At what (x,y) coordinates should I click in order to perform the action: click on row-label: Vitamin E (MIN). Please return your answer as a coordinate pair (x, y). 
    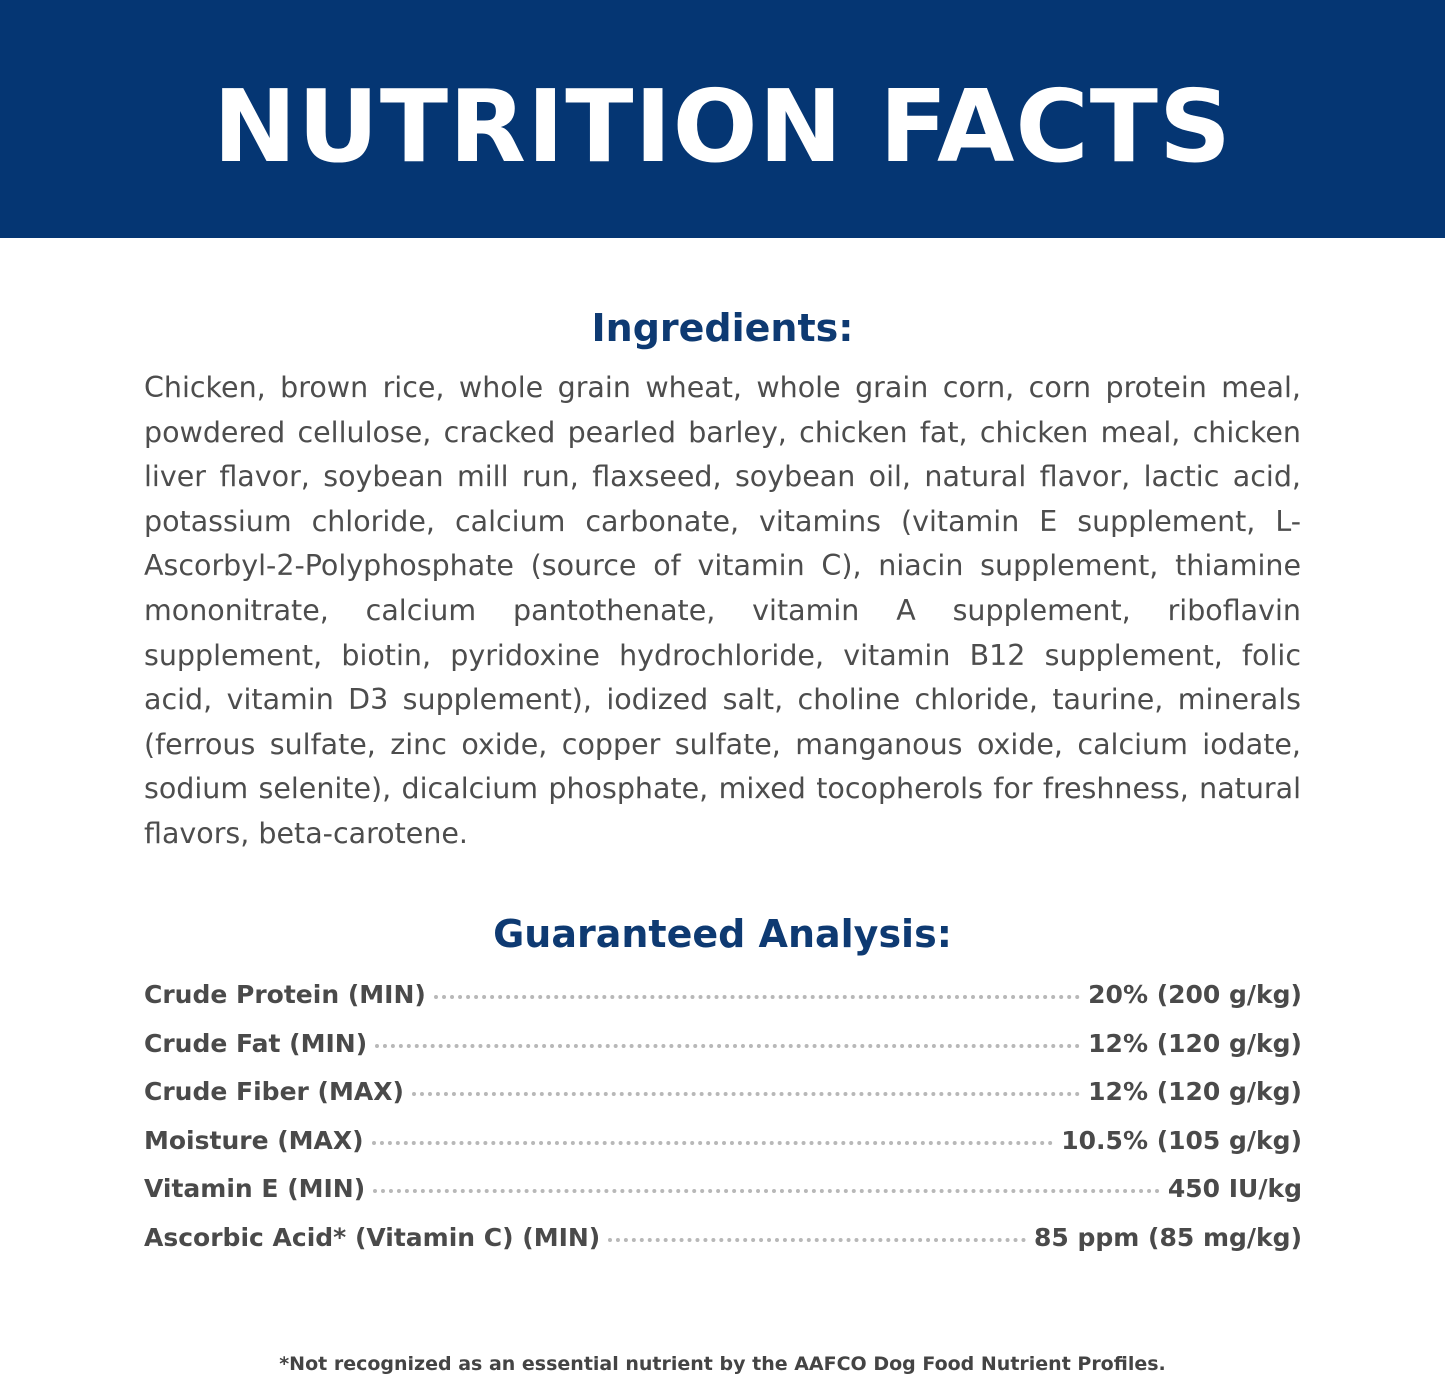
    Looking at the image, I should click on (255, 1188).